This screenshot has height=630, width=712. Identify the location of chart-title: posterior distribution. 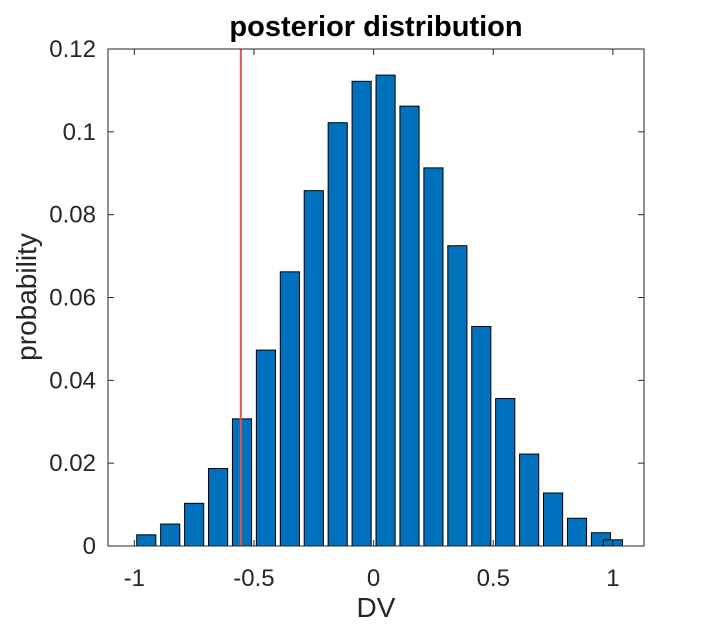
(375, 27).